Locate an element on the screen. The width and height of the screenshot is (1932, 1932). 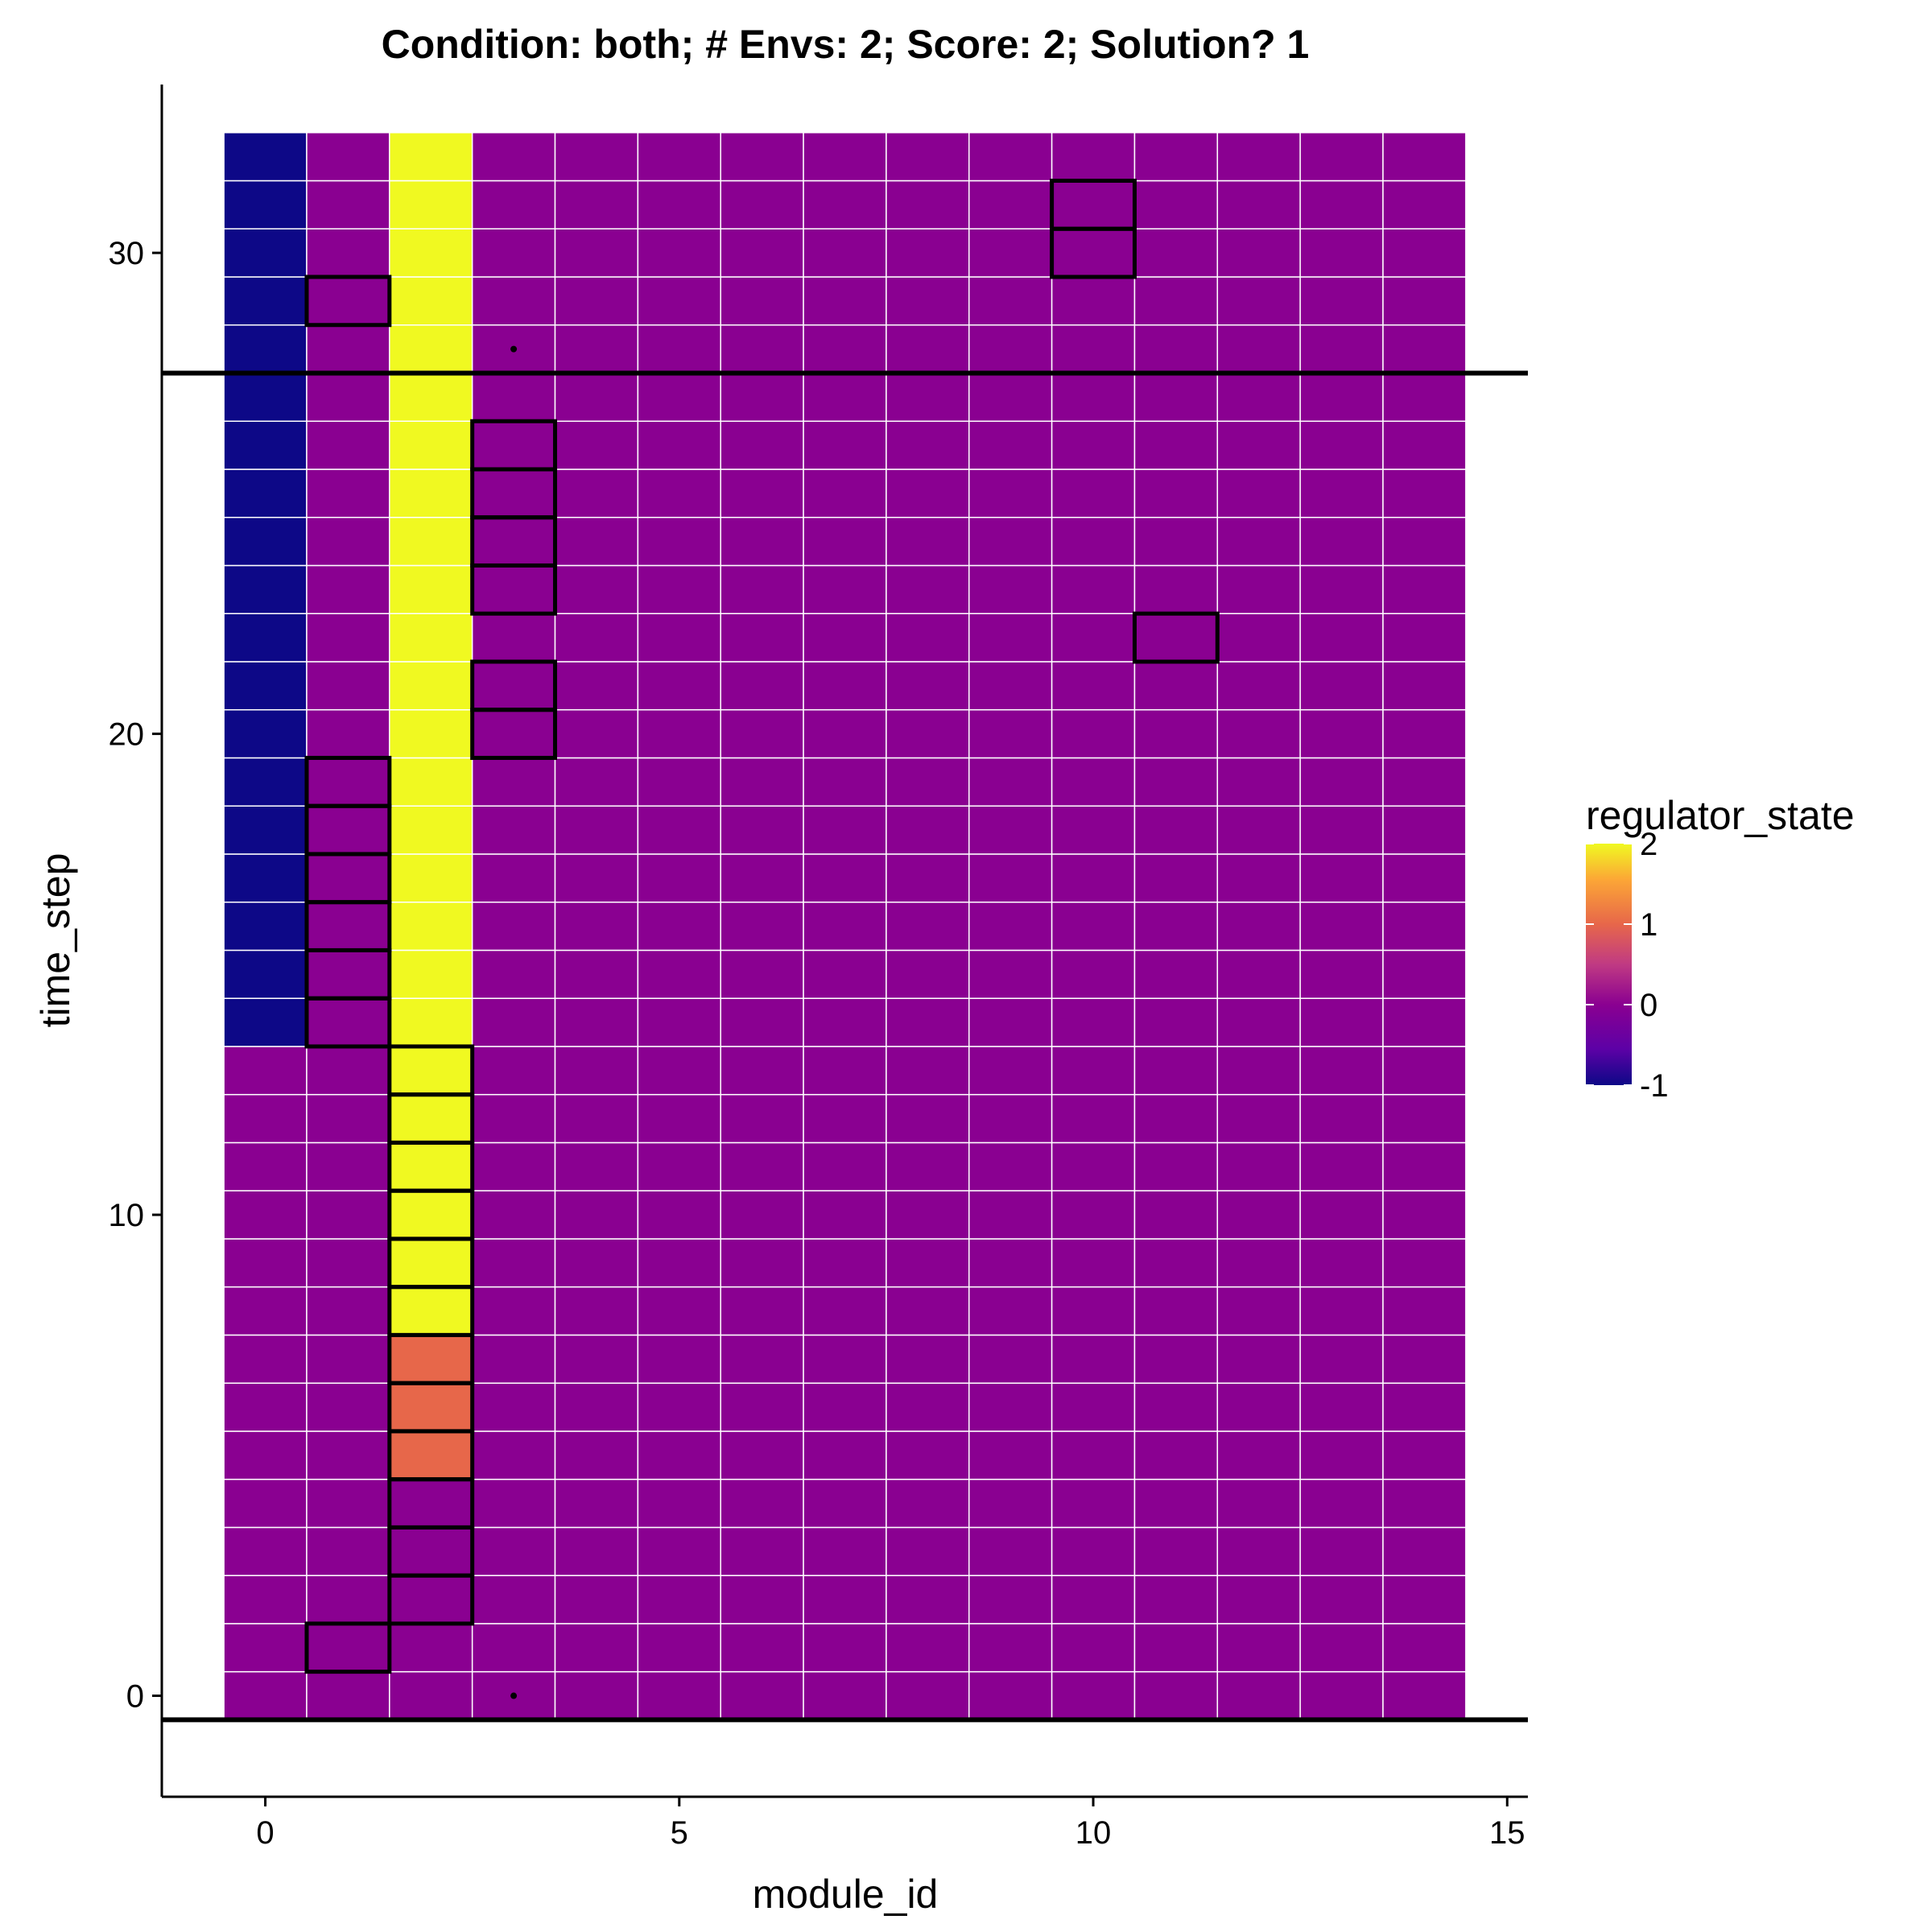
outlined-cell is located at coordinates (514, 685).